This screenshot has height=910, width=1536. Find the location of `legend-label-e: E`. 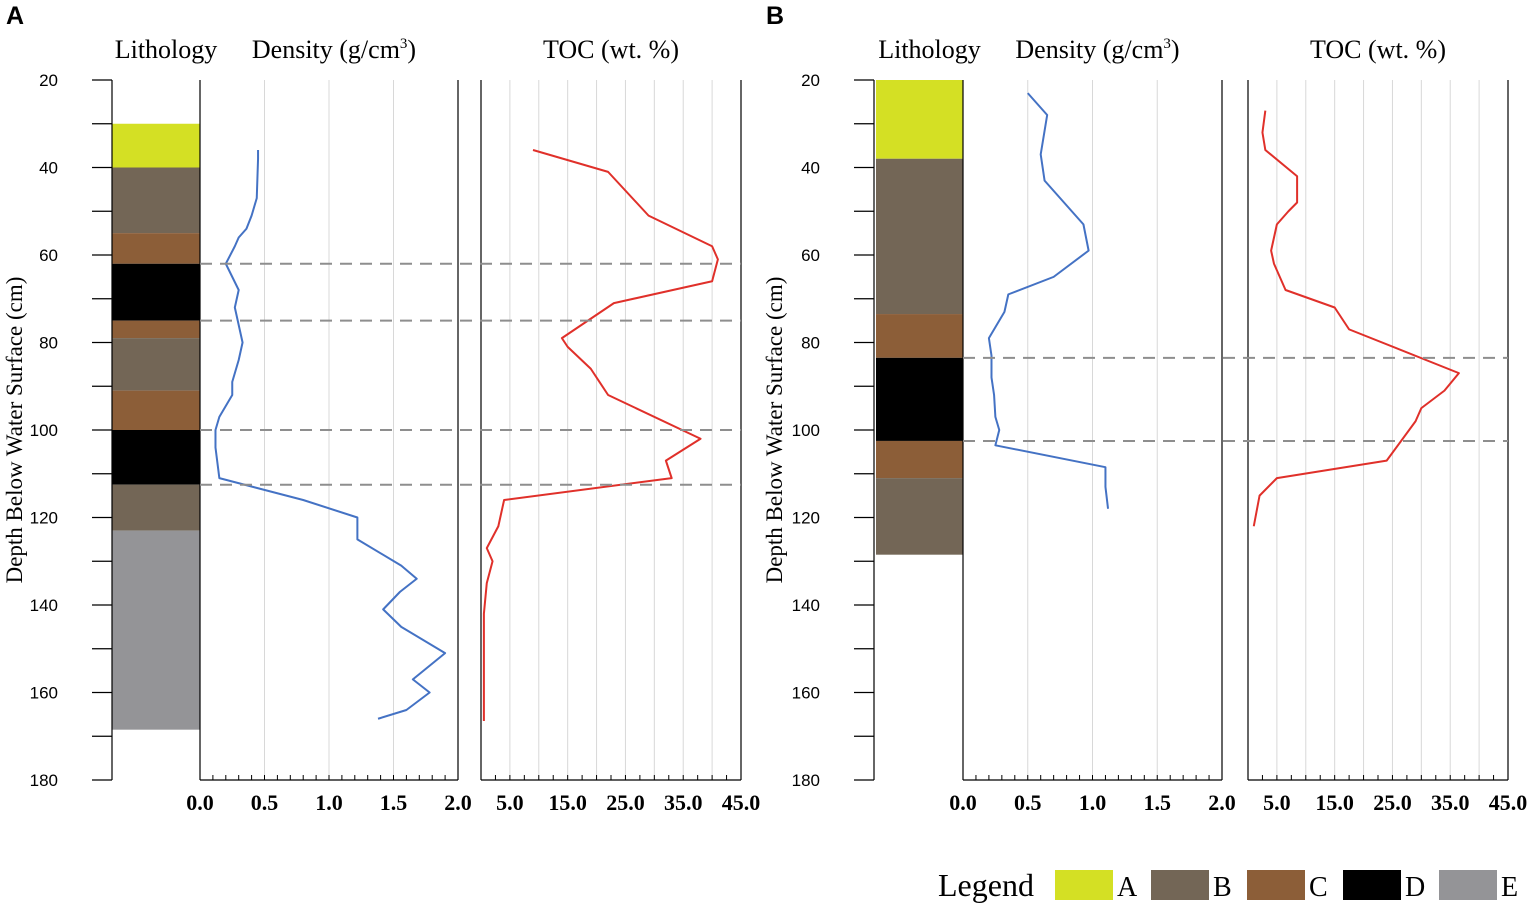

legend-label-e: E is located at coordinates (1509, 887).